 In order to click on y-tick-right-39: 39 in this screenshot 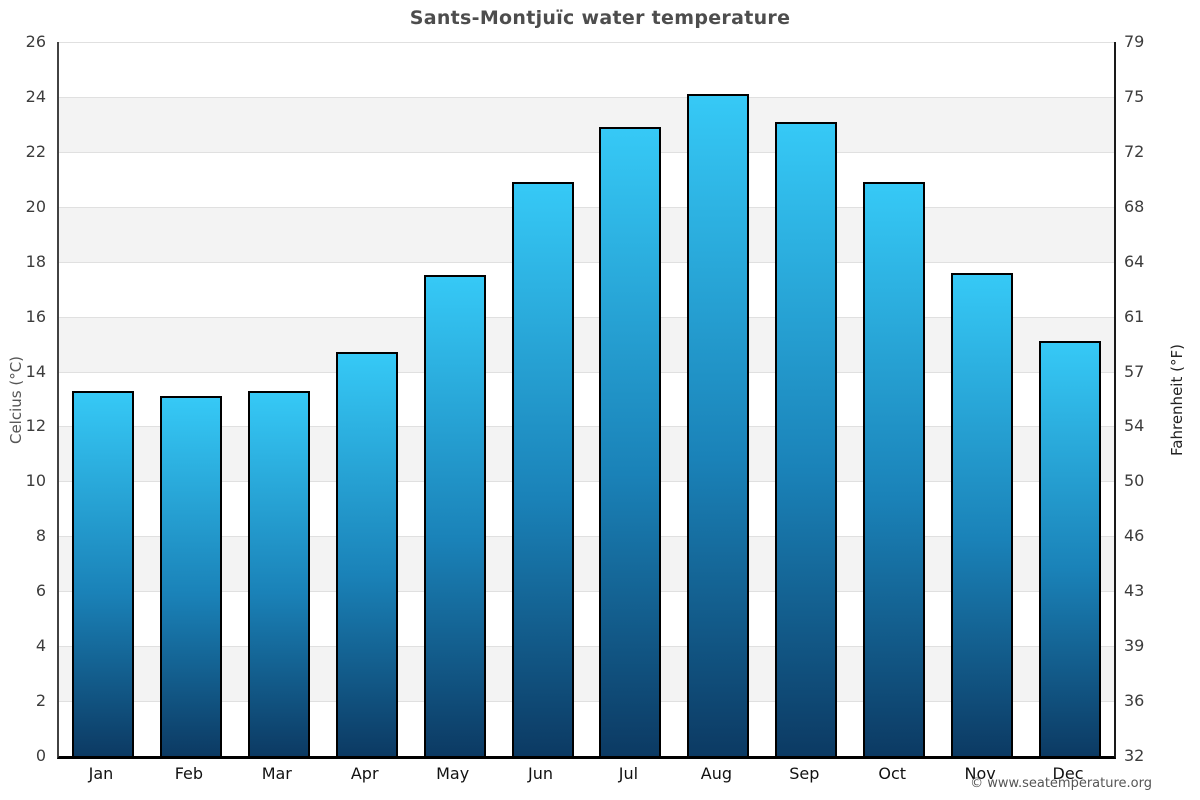, I will do `click(1134, 646)`.